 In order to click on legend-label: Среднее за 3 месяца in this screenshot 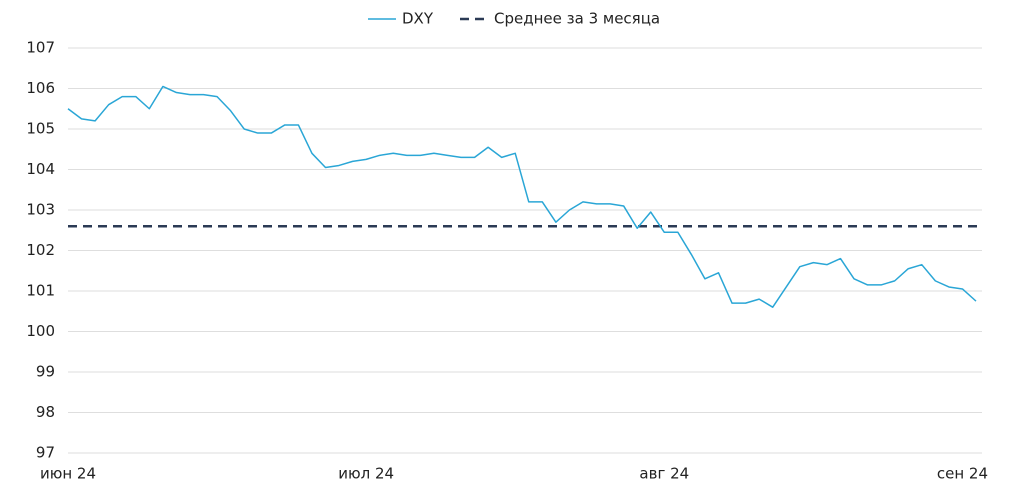, I will do `click(577, 19)`.